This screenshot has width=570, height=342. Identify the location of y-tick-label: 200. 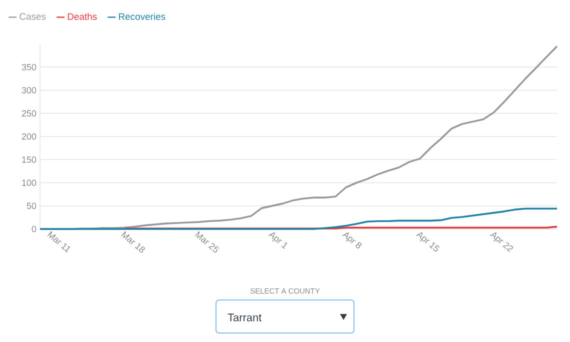
(29, 136).